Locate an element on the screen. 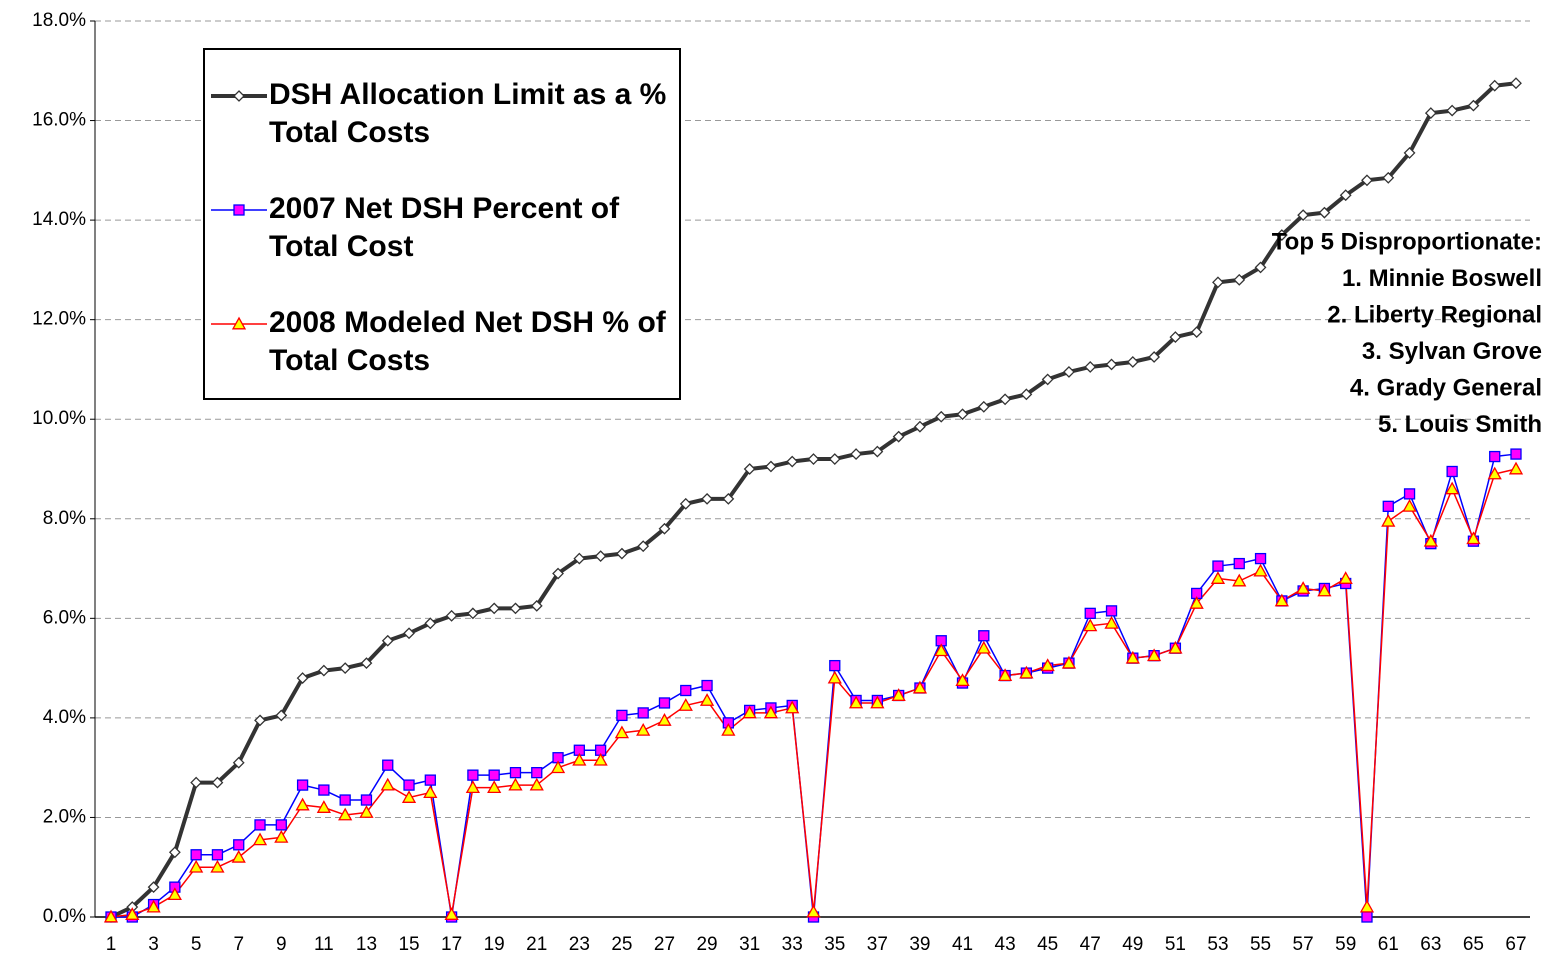 This screenshot has width=1547, height=965. x-tick-label: 5 is located at coordinates (196, 944).